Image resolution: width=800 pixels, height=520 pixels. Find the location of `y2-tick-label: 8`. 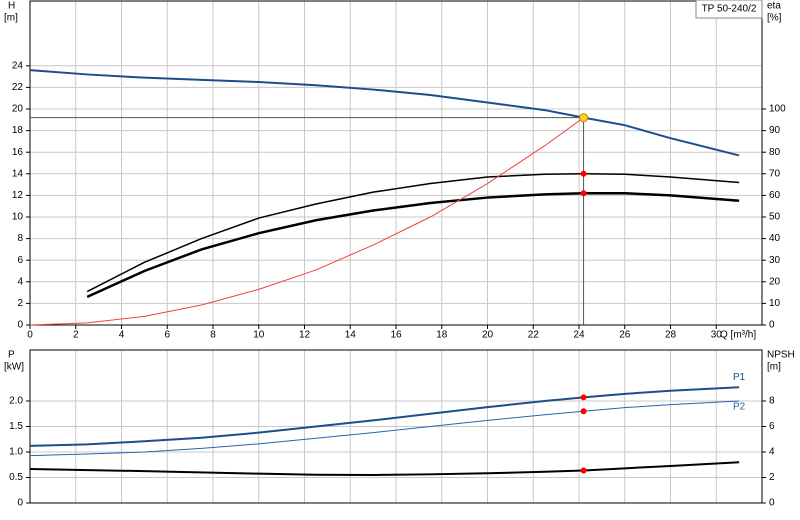

y2-tick-label: 8 is located at coordinates (772, 401).